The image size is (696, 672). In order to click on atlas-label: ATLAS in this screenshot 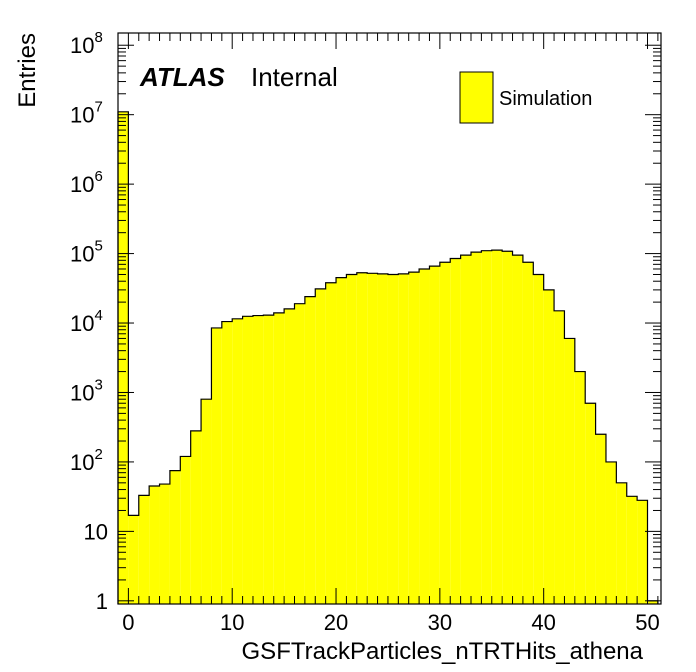, I will do `click(182, 77)`.